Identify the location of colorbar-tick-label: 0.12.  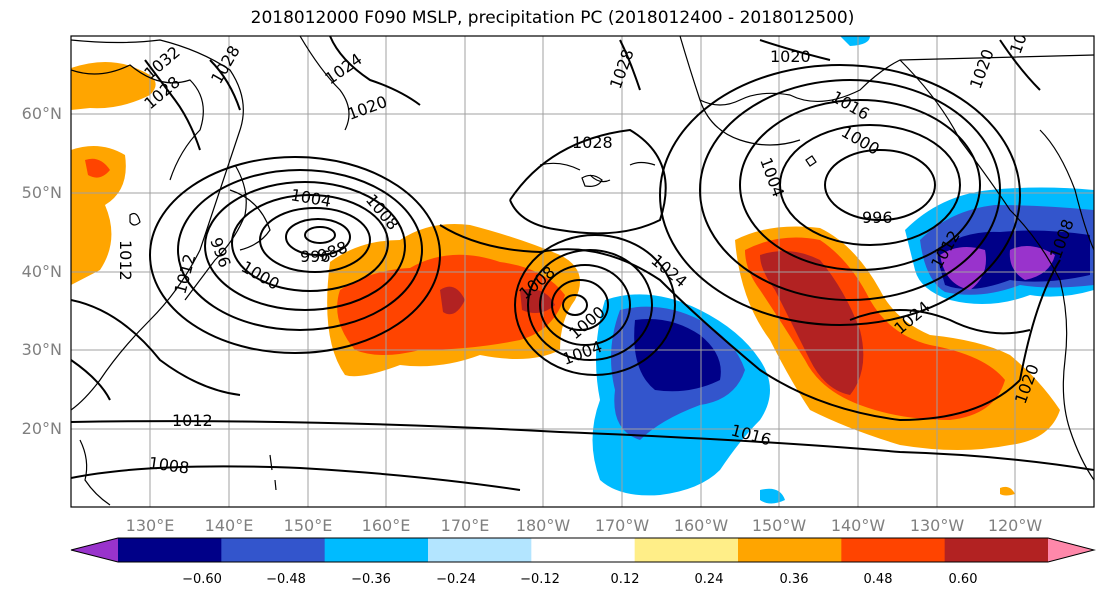
(625, 579).